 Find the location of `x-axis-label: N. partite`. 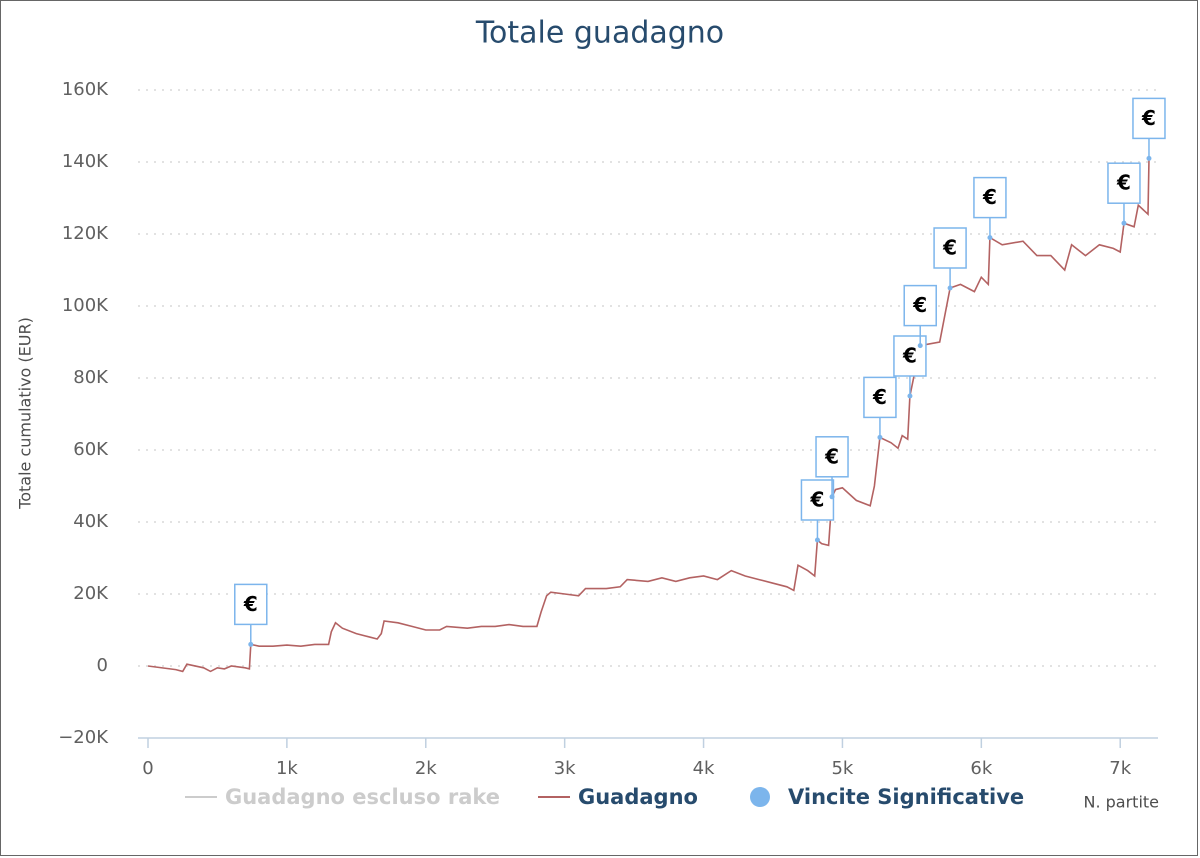

x-axis-label: N. partite is located at coordinates (1121, 802).